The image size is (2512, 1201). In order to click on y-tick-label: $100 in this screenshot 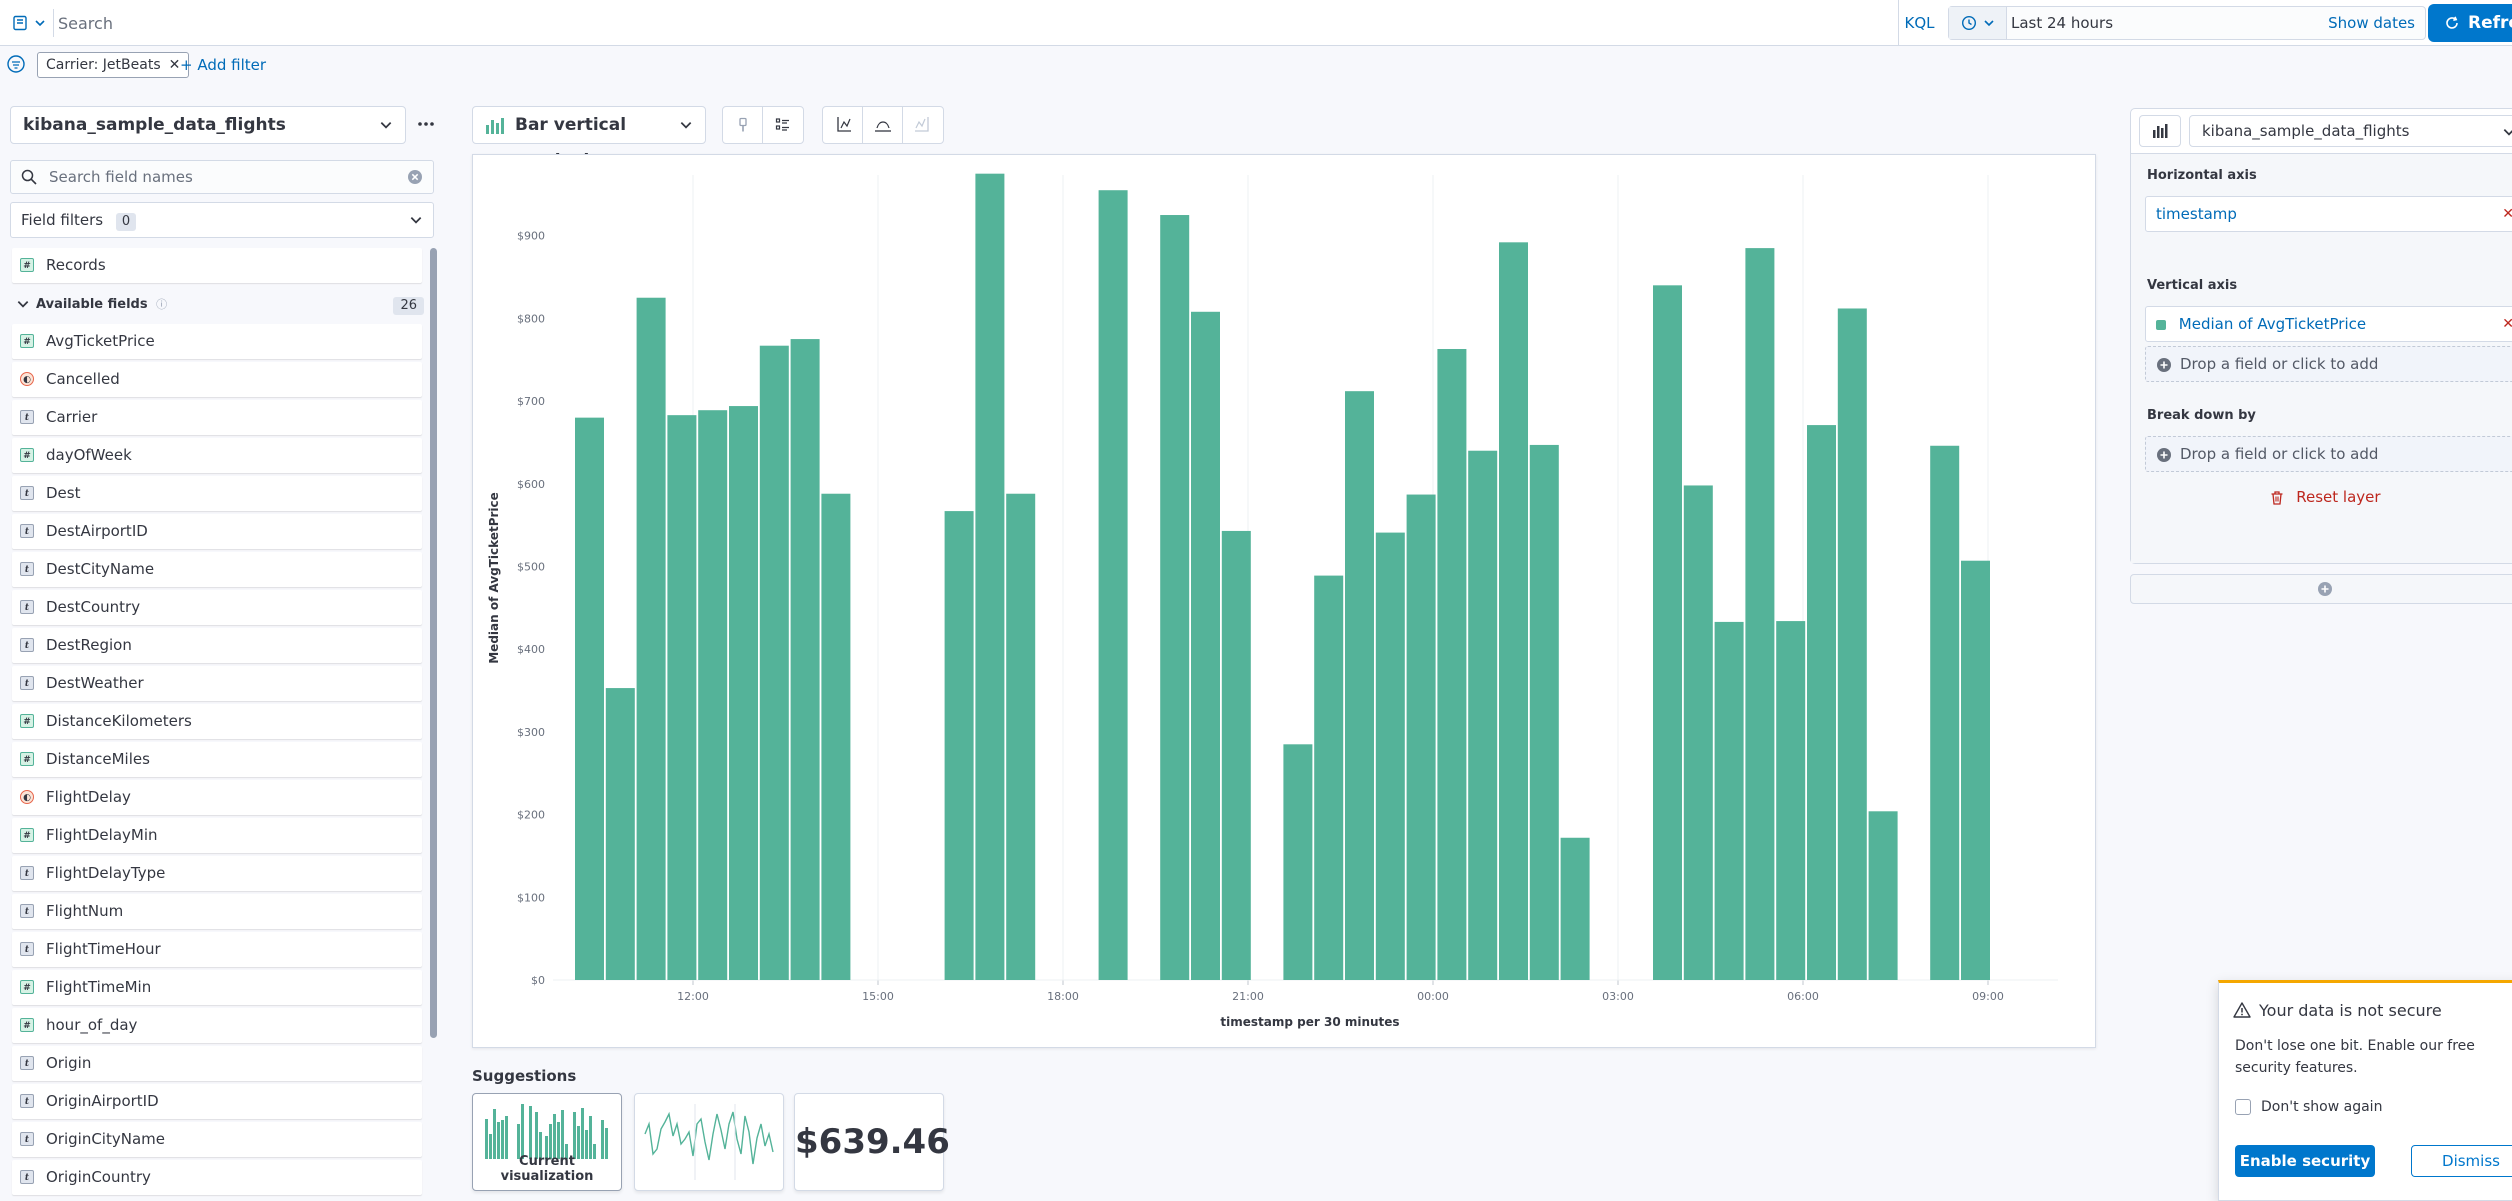, I will do `click(531, 897)`.